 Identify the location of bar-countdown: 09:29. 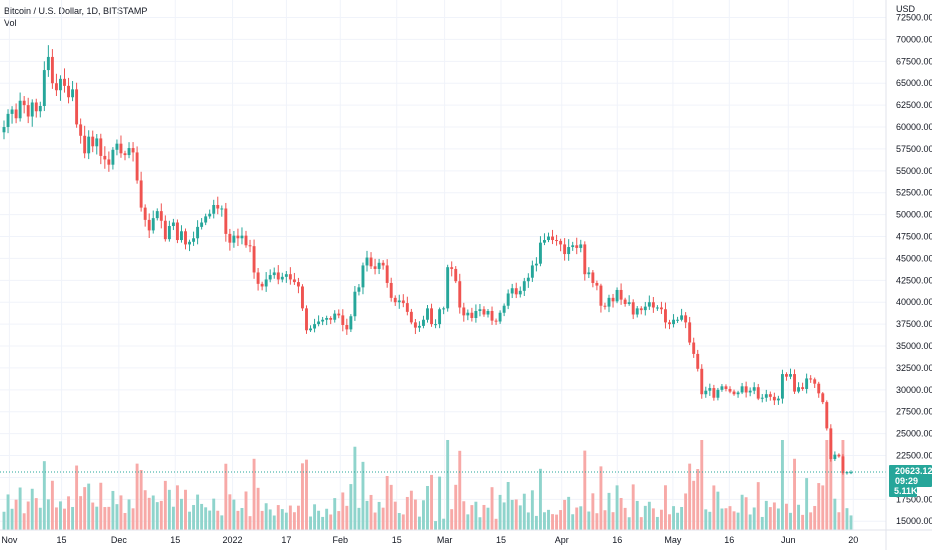
(906, 481).